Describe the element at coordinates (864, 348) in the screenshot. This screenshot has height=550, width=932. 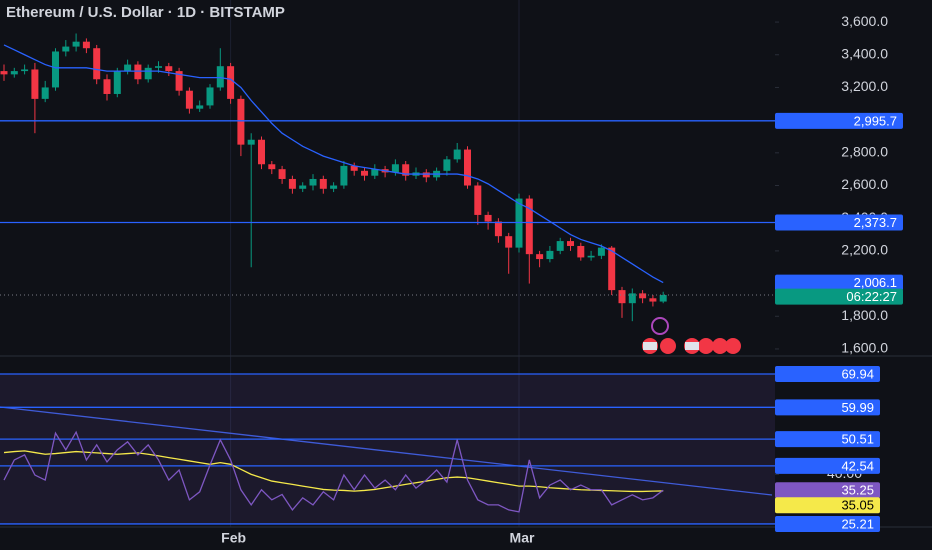
I see `y-tick-label: 1,600.0` at that location.